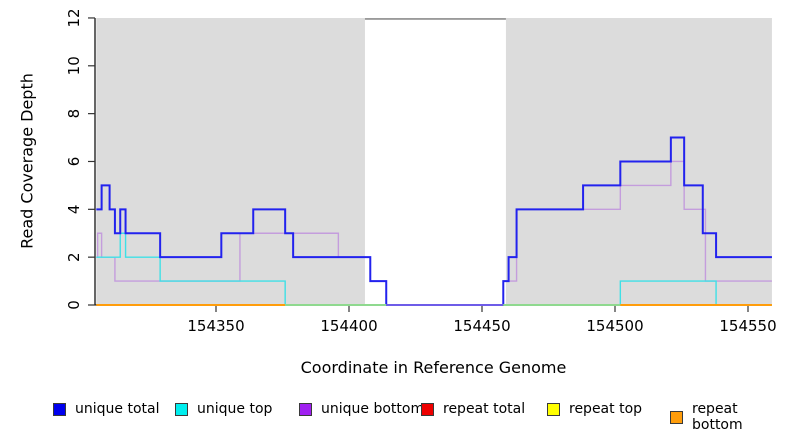 The width and height of the screenshot is (792, 432). What do you see at coordinates (215, 326) in the screenshot?
I see `x-tick-label: 154350` at bounding box center [215, 326].